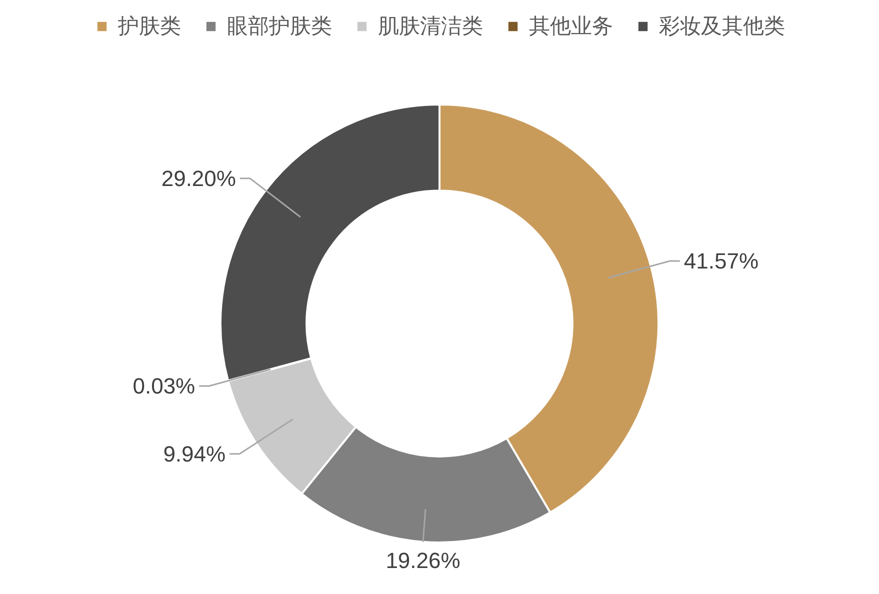  Describe the element at coordinates (571, 26) in the screenshot. I see `legend-label: 其他业务` at that location.